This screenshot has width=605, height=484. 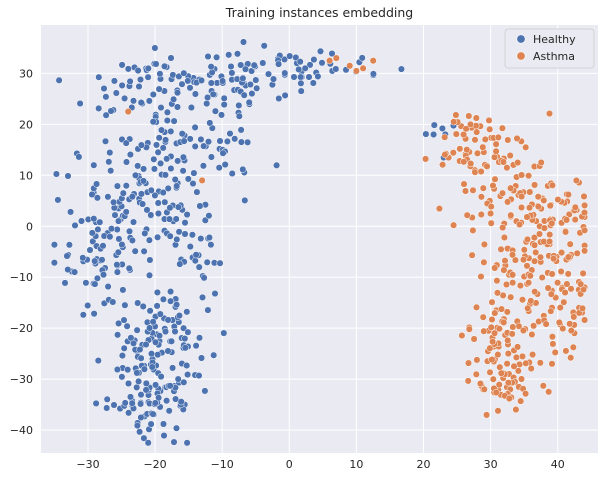 What do you see at coordinates (549, 48) in the screenshot?
I see `legend: Healthy Asthma` at bounding box center [549, 48].